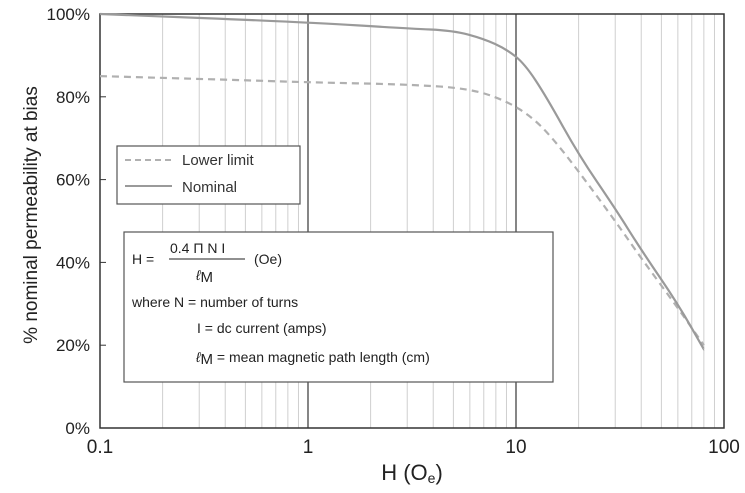  What do you see at coordinates (73, 262) in the screenshot?
I see `y-tick-label: 40%` at bounding box center [73, 262].